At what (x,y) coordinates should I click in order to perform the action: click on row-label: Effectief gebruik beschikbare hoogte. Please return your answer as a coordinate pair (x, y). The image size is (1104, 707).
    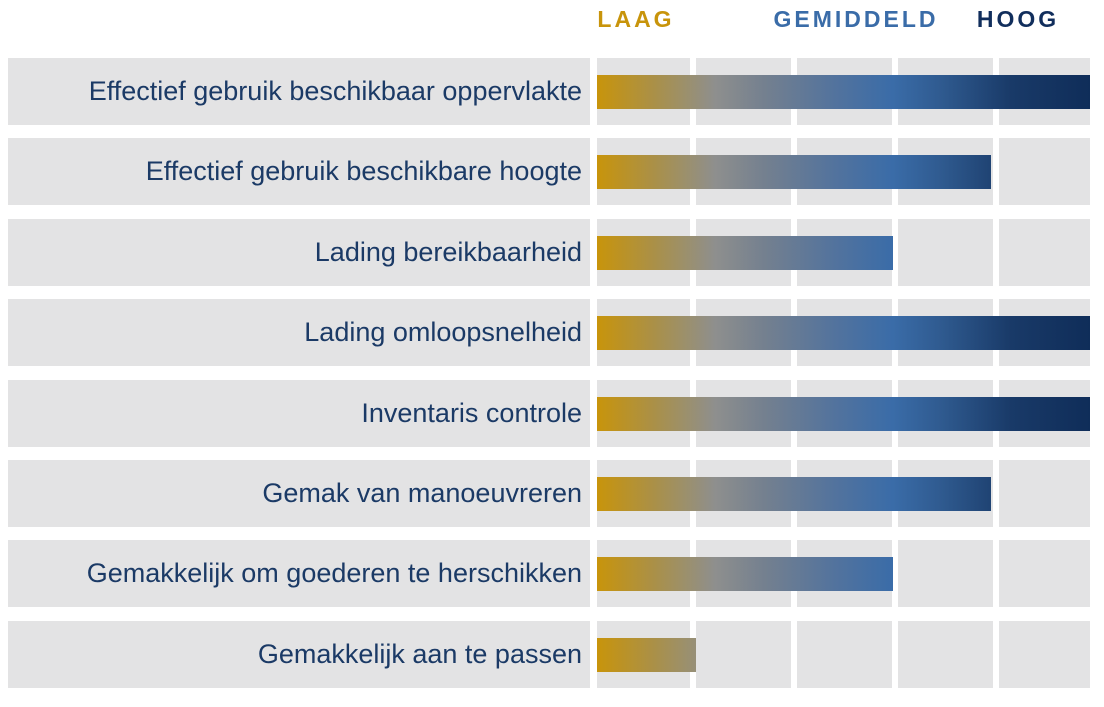
    Looking at the image, I should click on (299, 171).